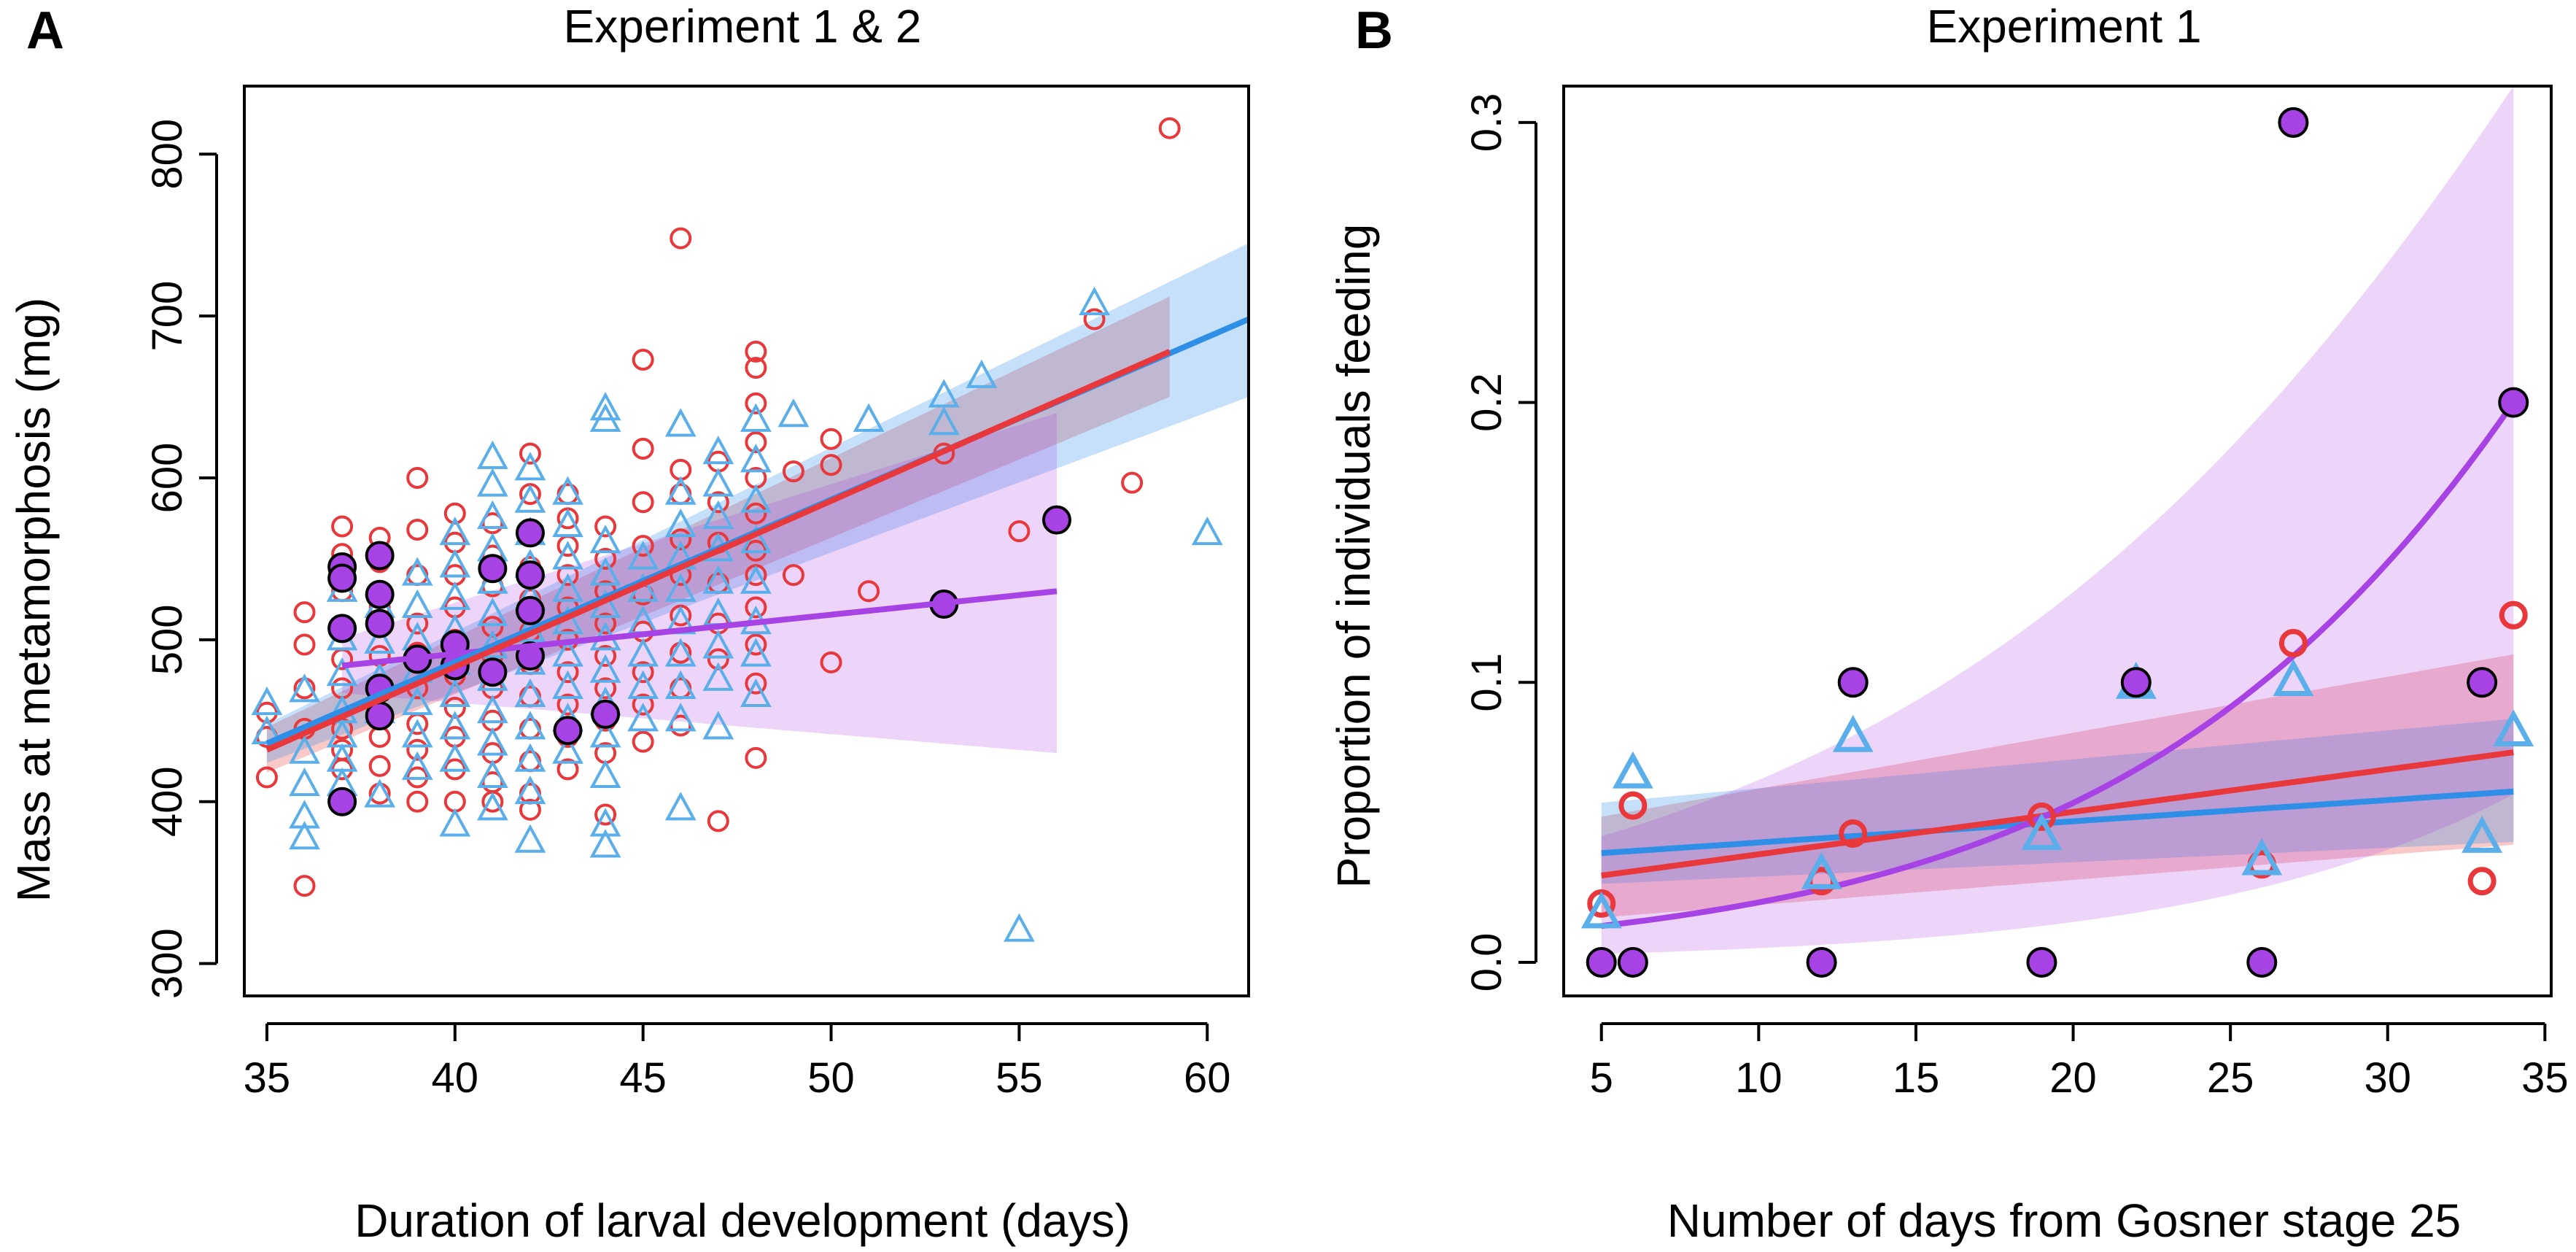  I want to click on panel-b-y-tick-label: 0.3, so click(1487, 123).